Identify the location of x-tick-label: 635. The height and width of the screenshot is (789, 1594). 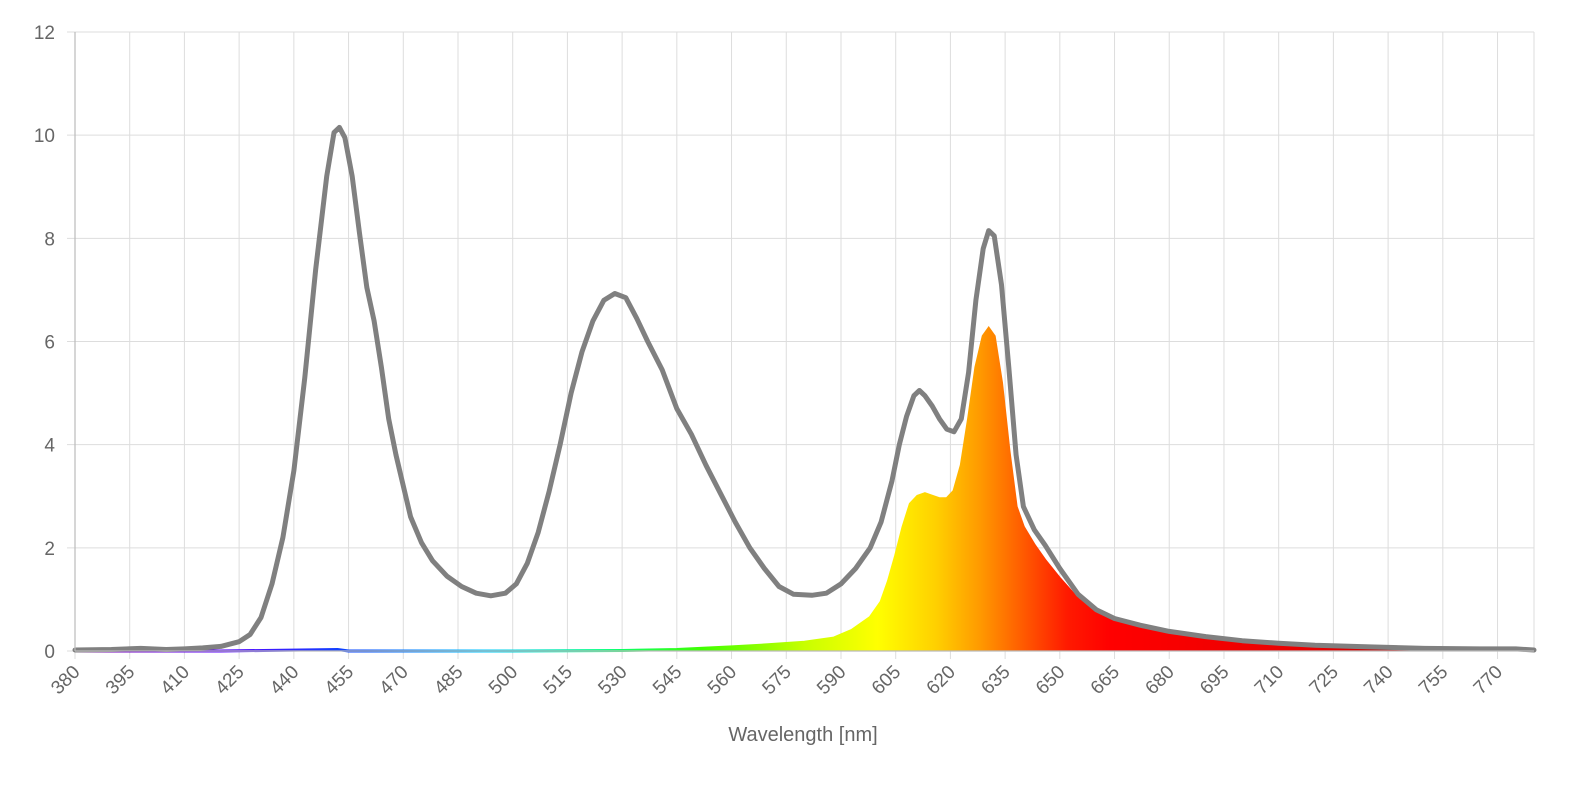
(995, 680).